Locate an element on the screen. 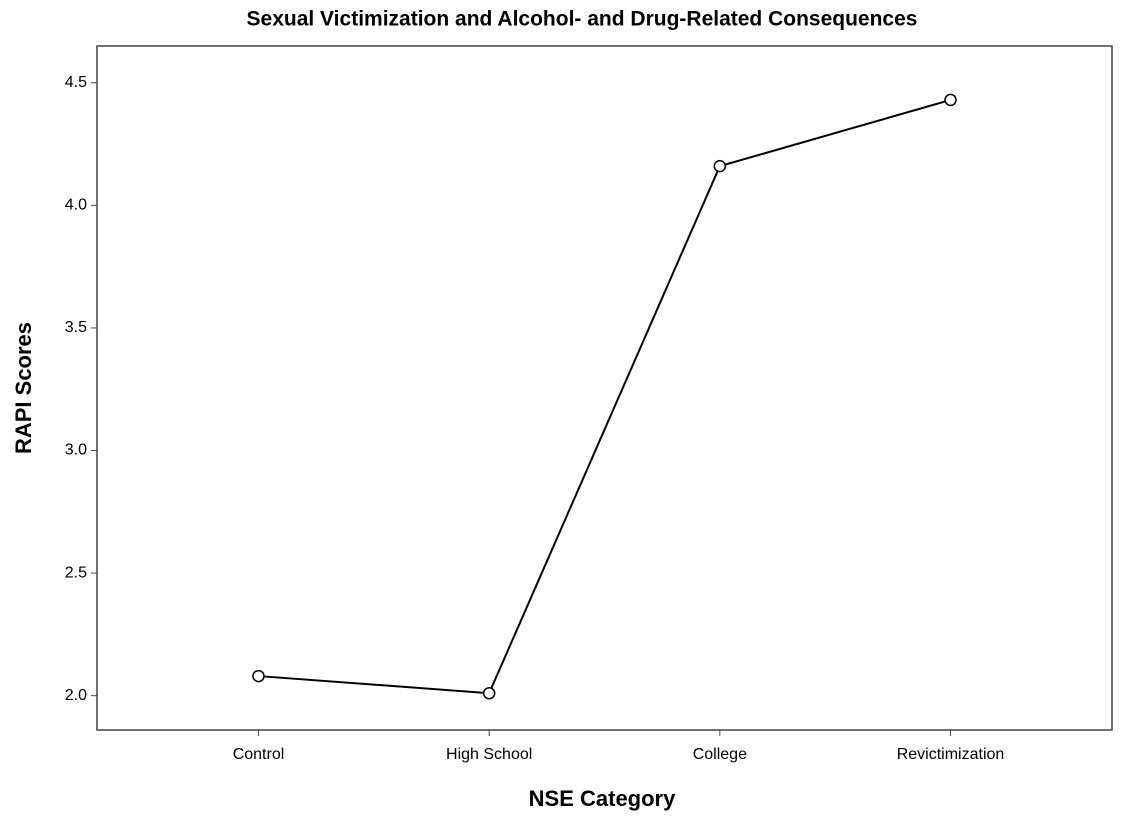  y-tick-label: 3.5 is located at coordinates (76, 327).